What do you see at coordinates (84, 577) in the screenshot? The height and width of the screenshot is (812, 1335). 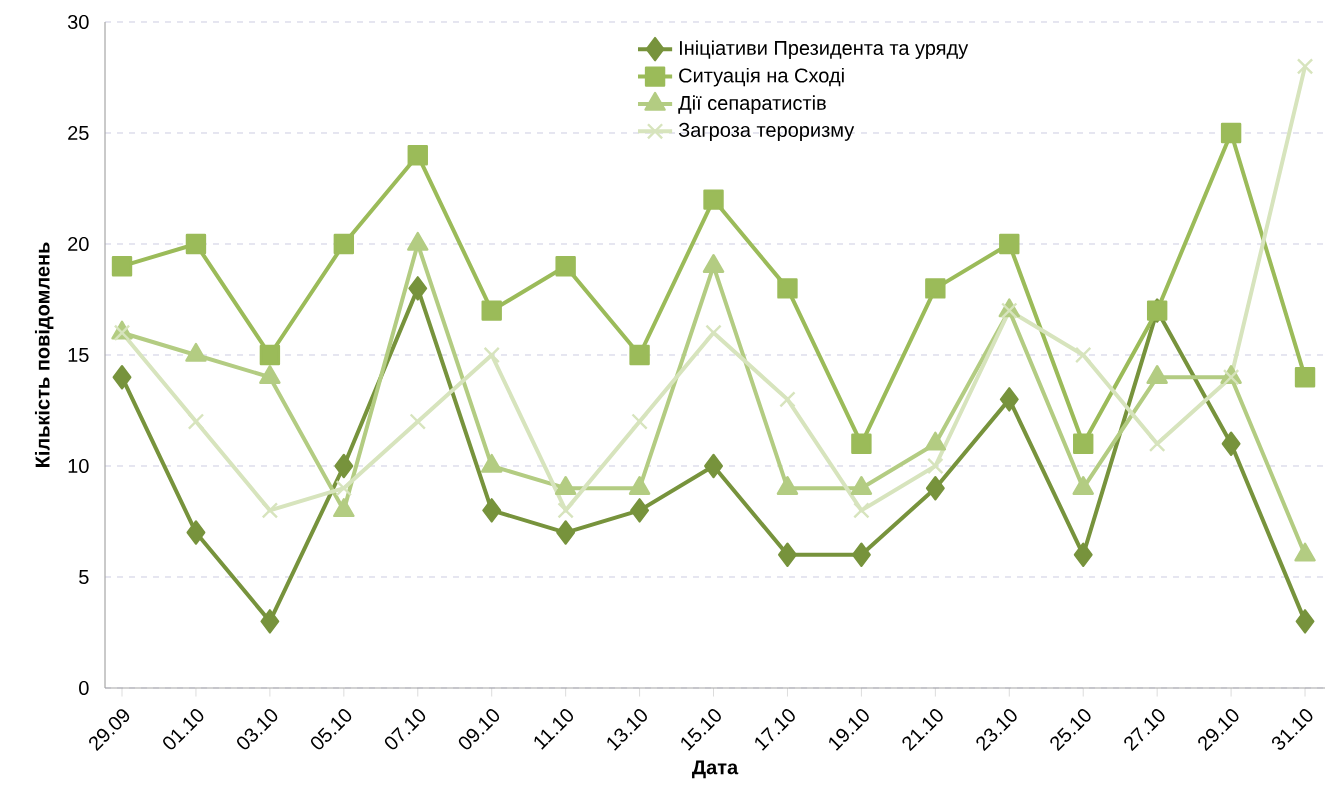 I see `y-tick-label: 5` at bounding box center [84, 577].